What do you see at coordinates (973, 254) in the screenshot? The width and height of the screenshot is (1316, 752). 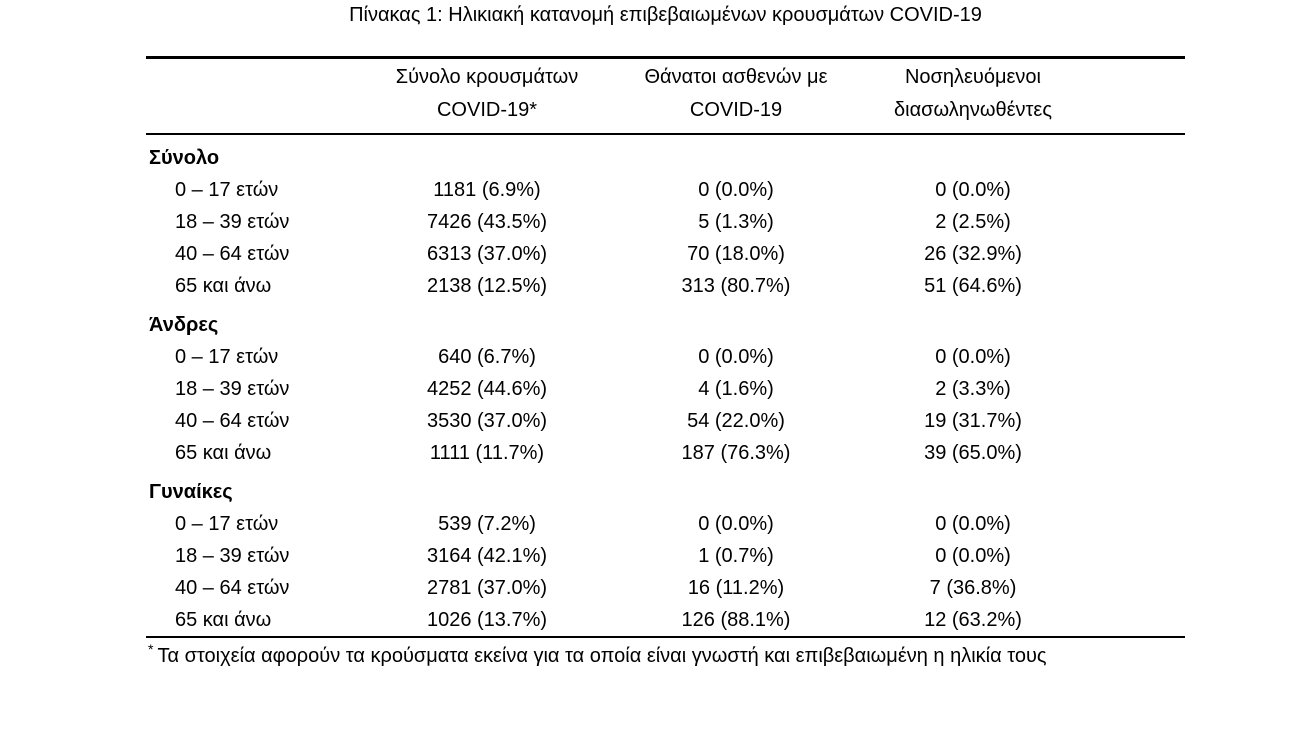 I see `intubated-cell: 26 (32.9%)` at bounding box center [973, 254].